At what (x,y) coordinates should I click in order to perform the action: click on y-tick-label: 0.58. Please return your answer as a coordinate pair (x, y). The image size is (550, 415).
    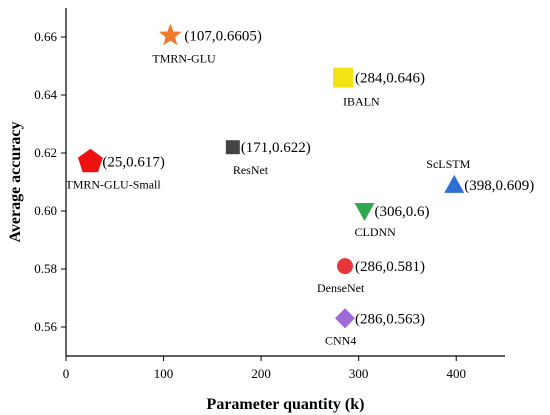
    Looking at the image, I should click on (45, 268).